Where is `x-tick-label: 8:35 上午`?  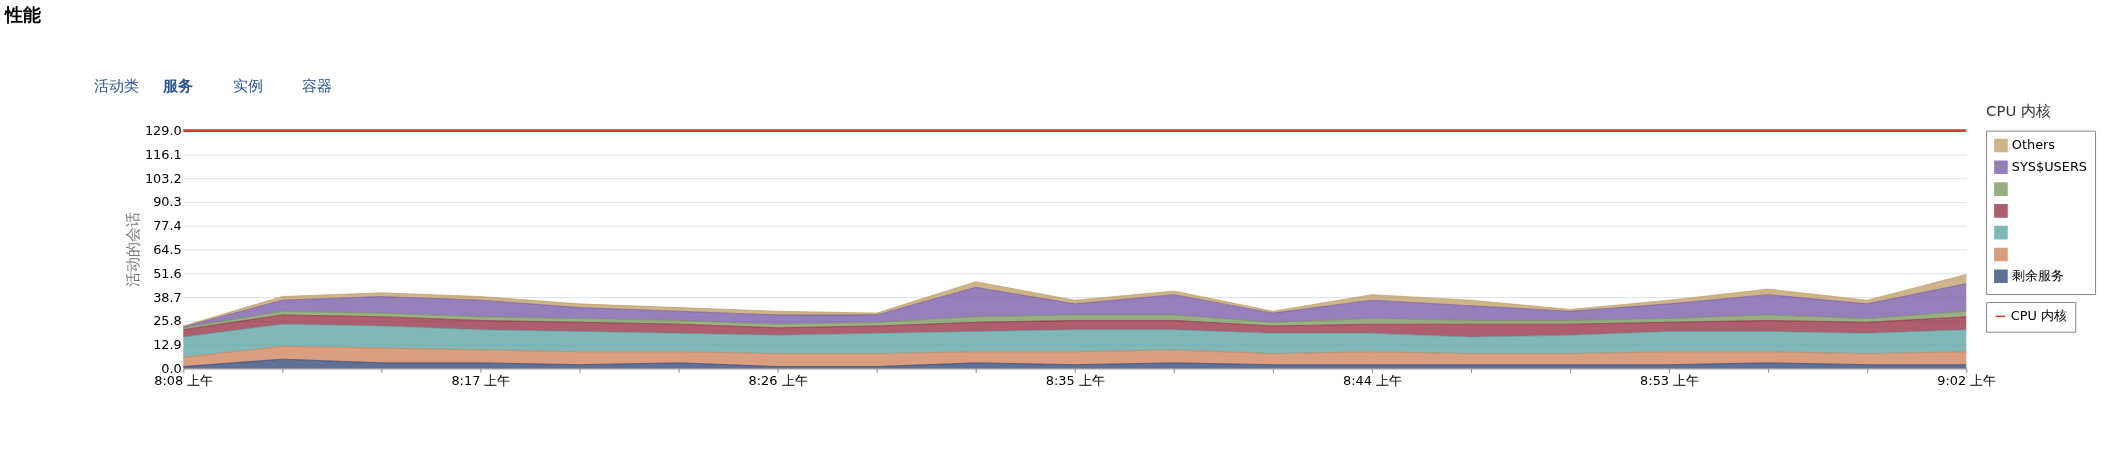 x-tick-label: 8:35 上午 is located at coordinates (1075, 380).